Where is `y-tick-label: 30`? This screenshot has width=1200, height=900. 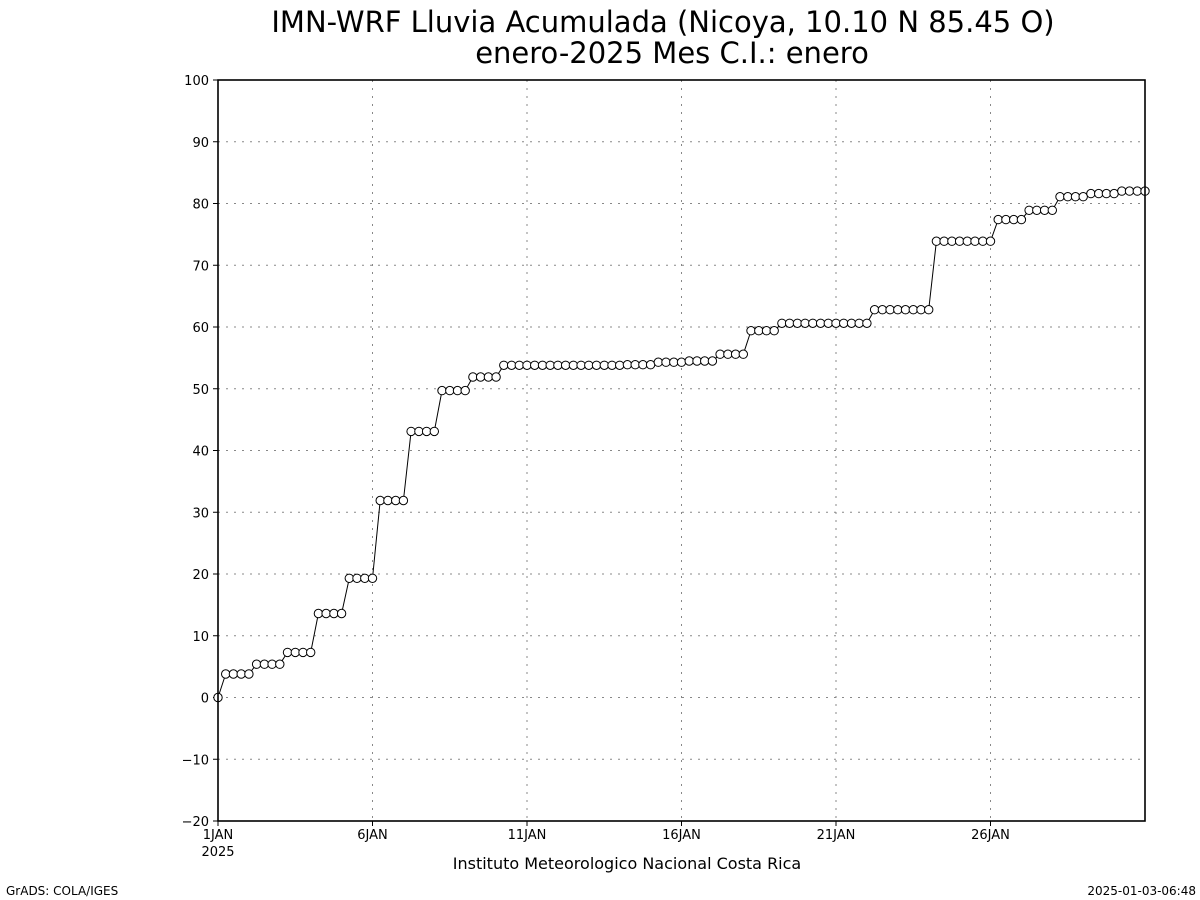 y-tick-label: 30 is located at coordinates (200, 513).